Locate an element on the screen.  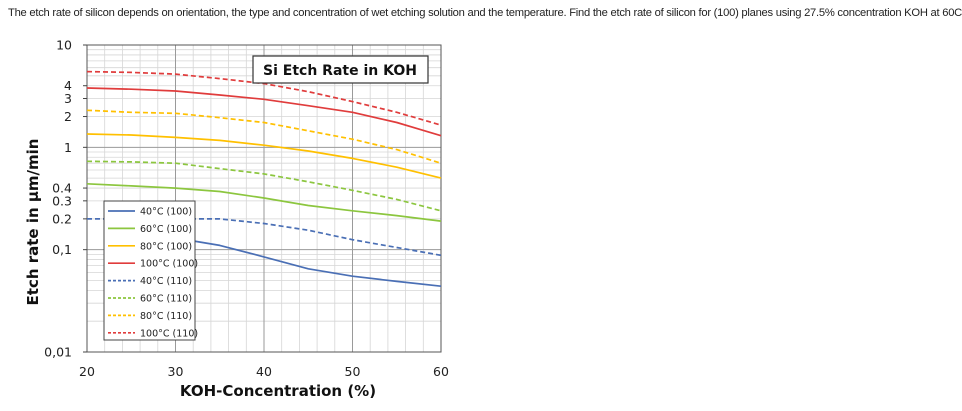
y-tick-label: 2 is located at coordinates (68, 116).